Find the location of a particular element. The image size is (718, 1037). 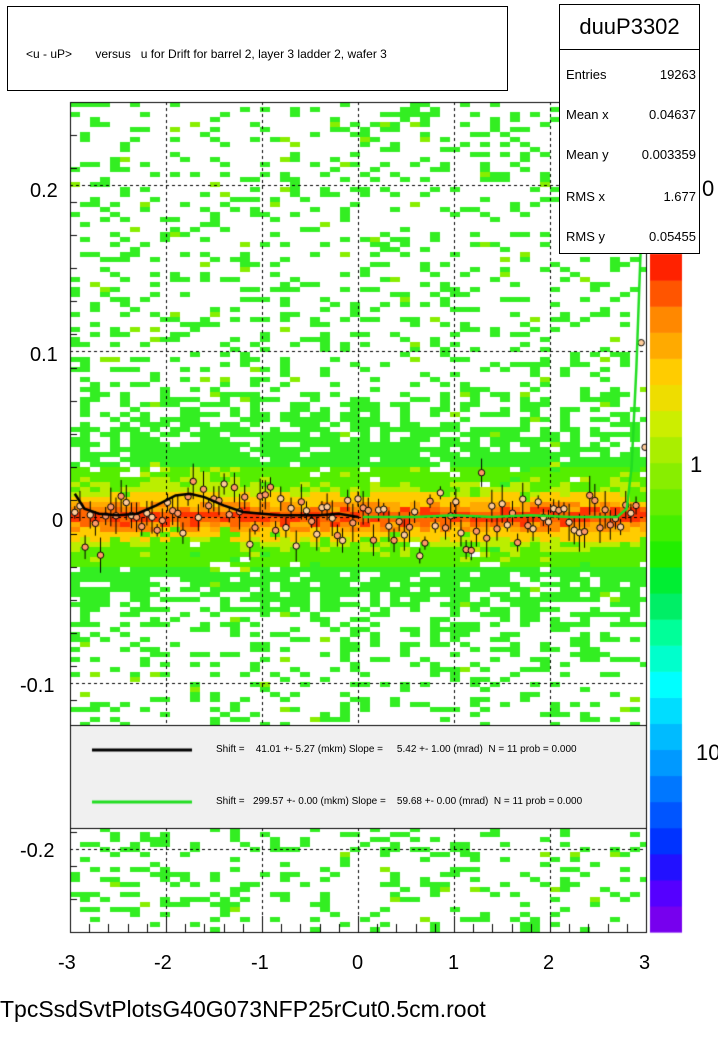

x-tick-label: -2 is located at coordinates (163, 963).